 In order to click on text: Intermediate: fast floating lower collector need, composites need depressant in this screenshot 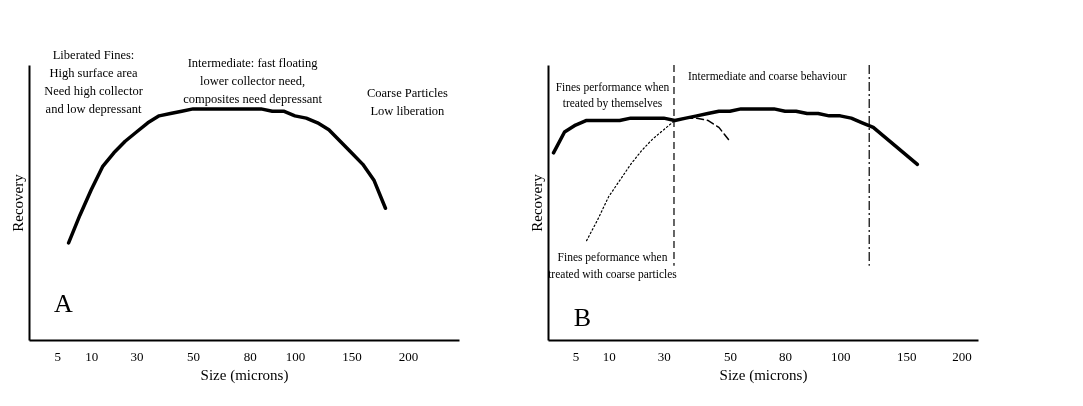, I will do `click(253, 80)`.